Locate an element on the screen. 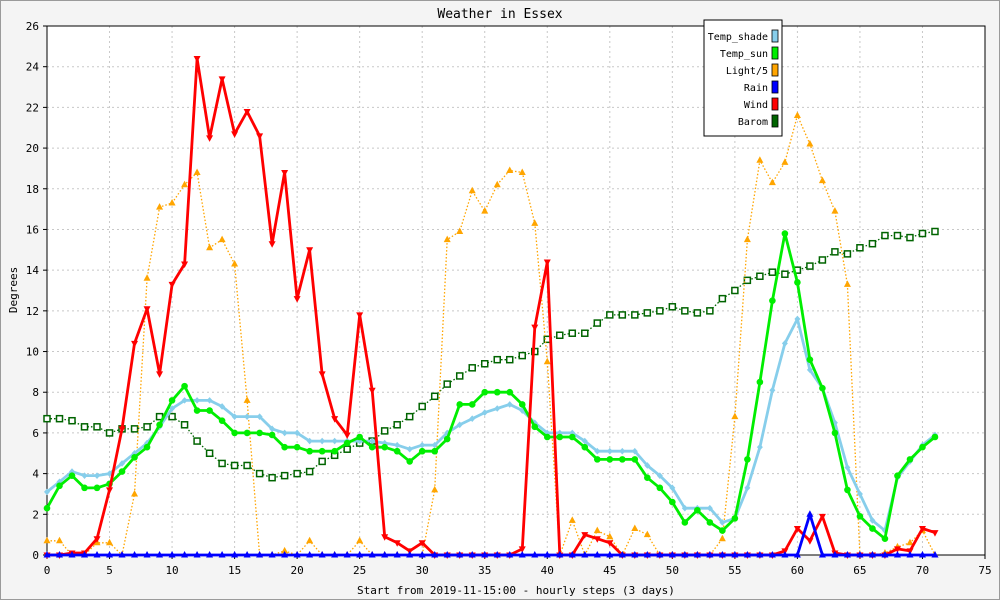  y-tick-label: 14 is located at coordinates (33, 270).